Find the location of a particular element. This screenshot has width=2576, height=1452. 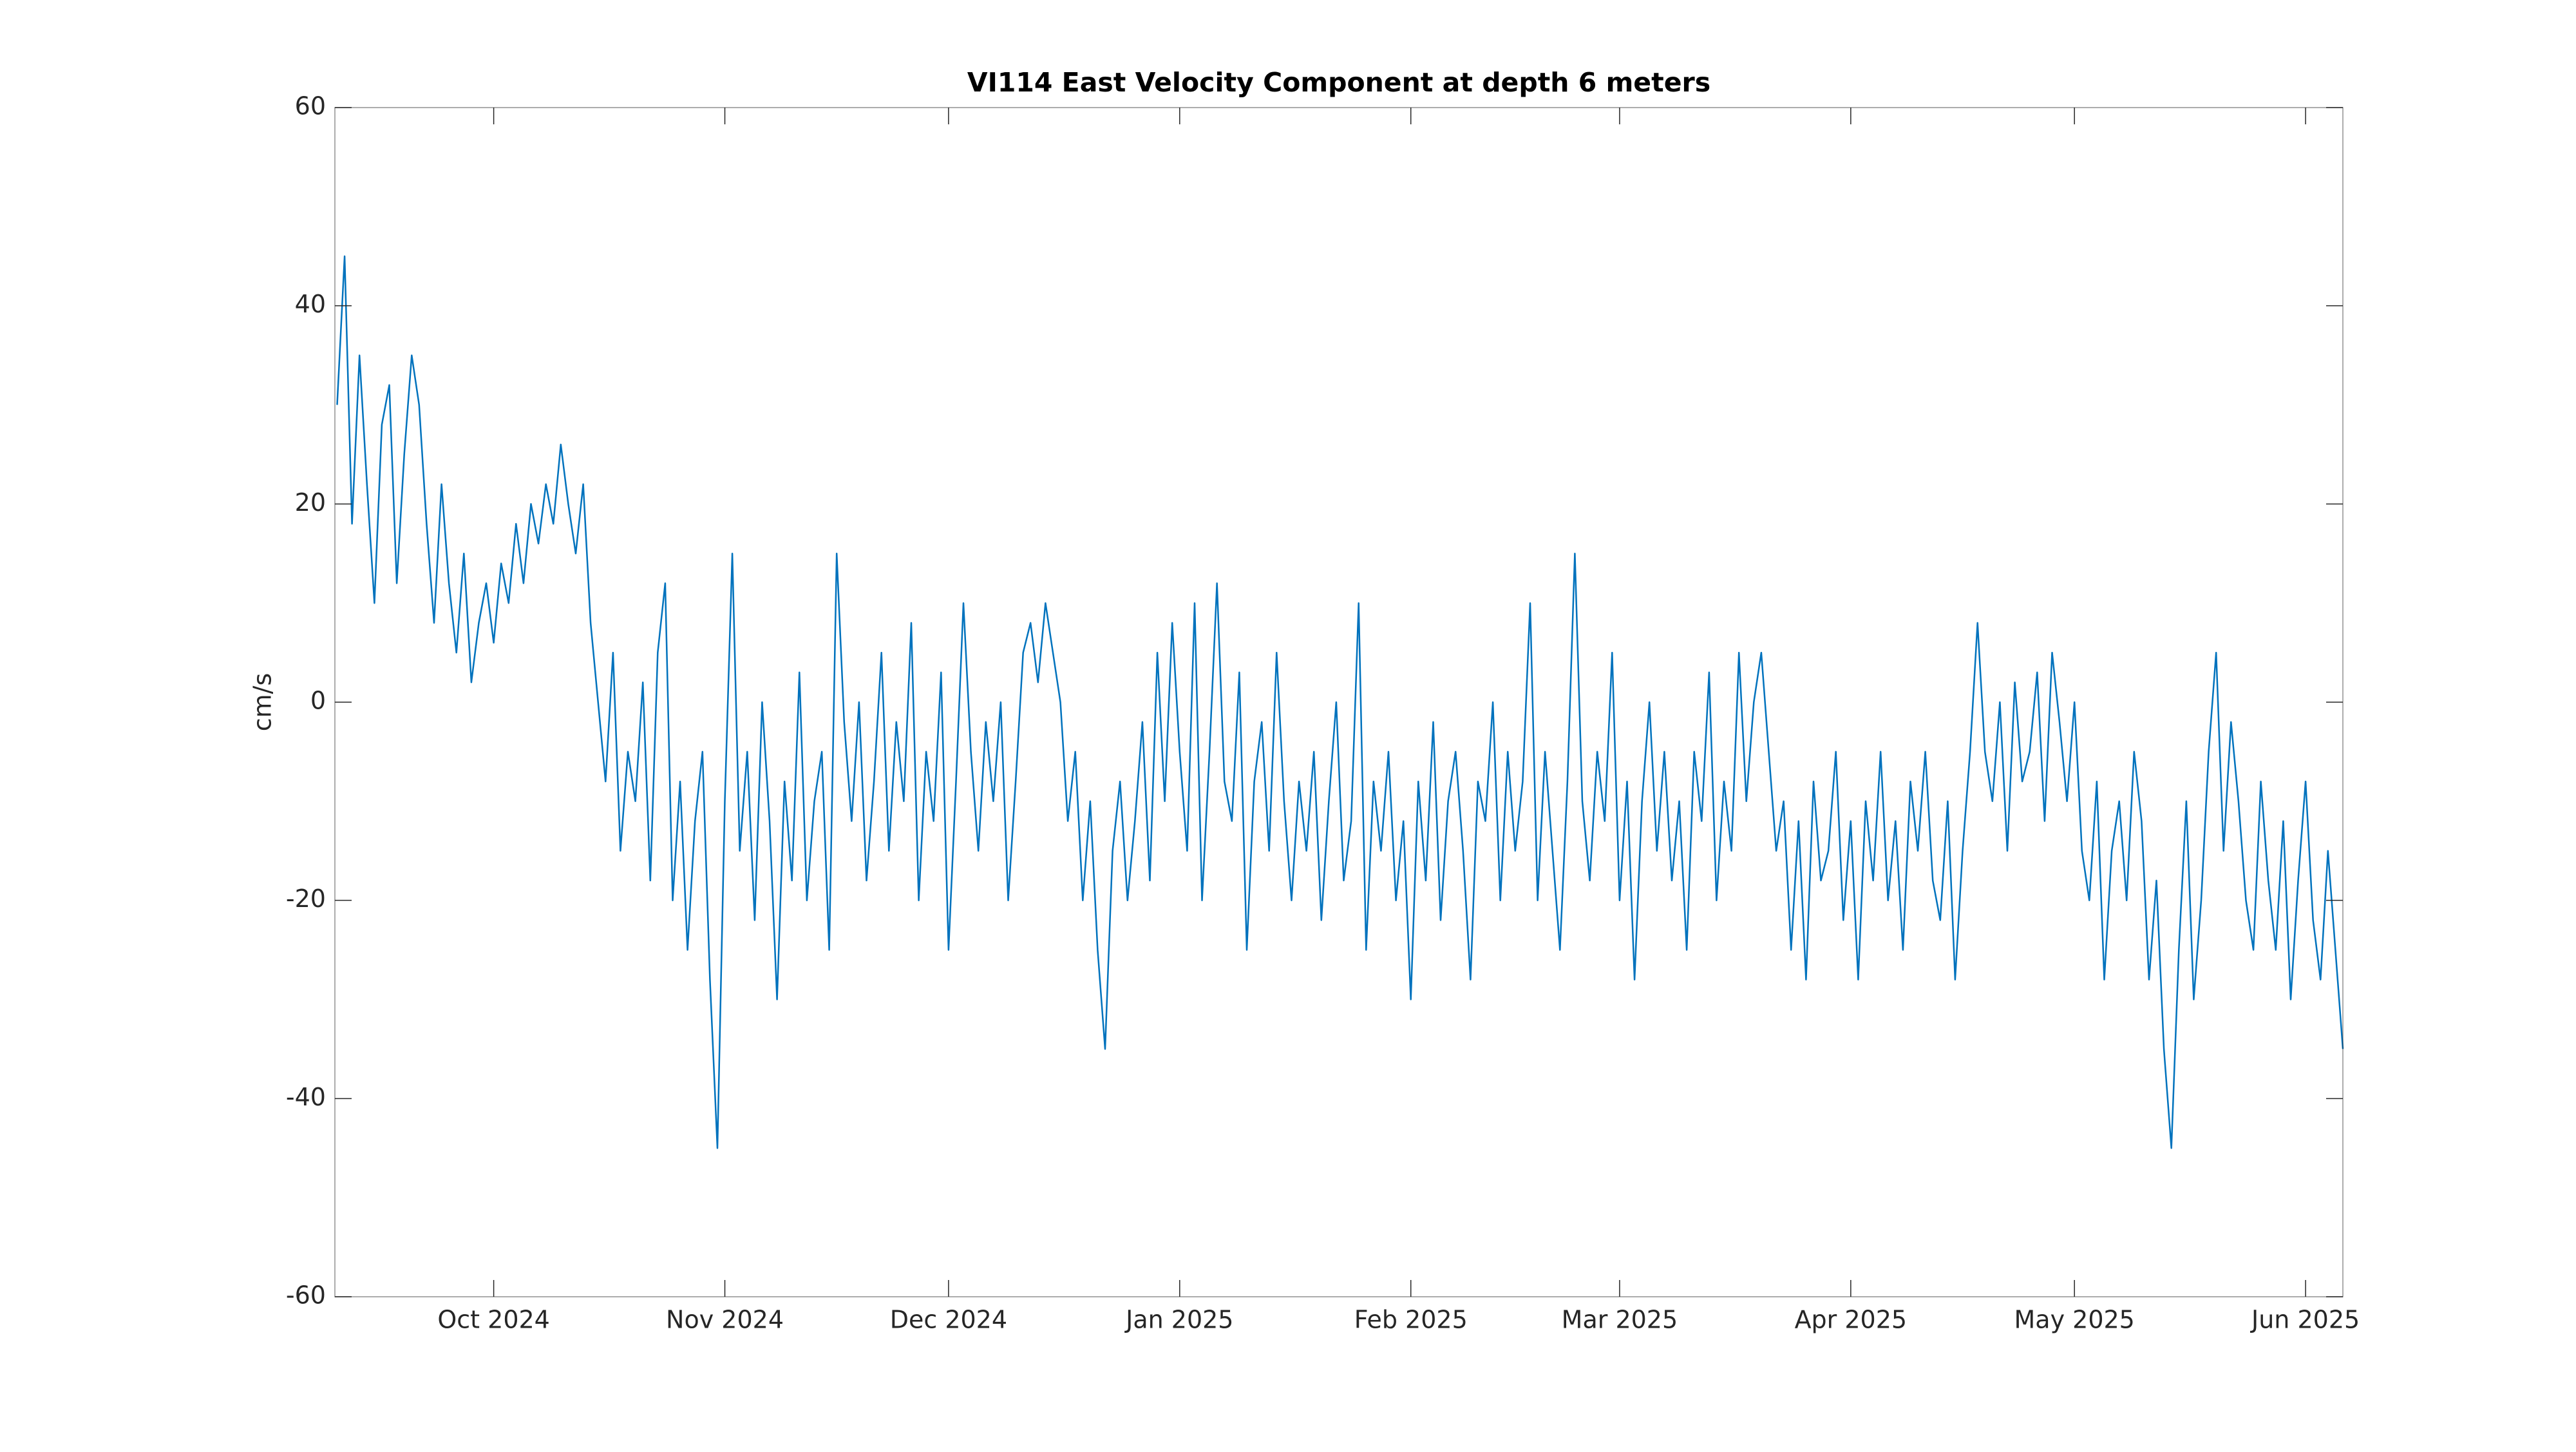

x-tick-label: May 2025 is located at coordinates (2074, 1320).